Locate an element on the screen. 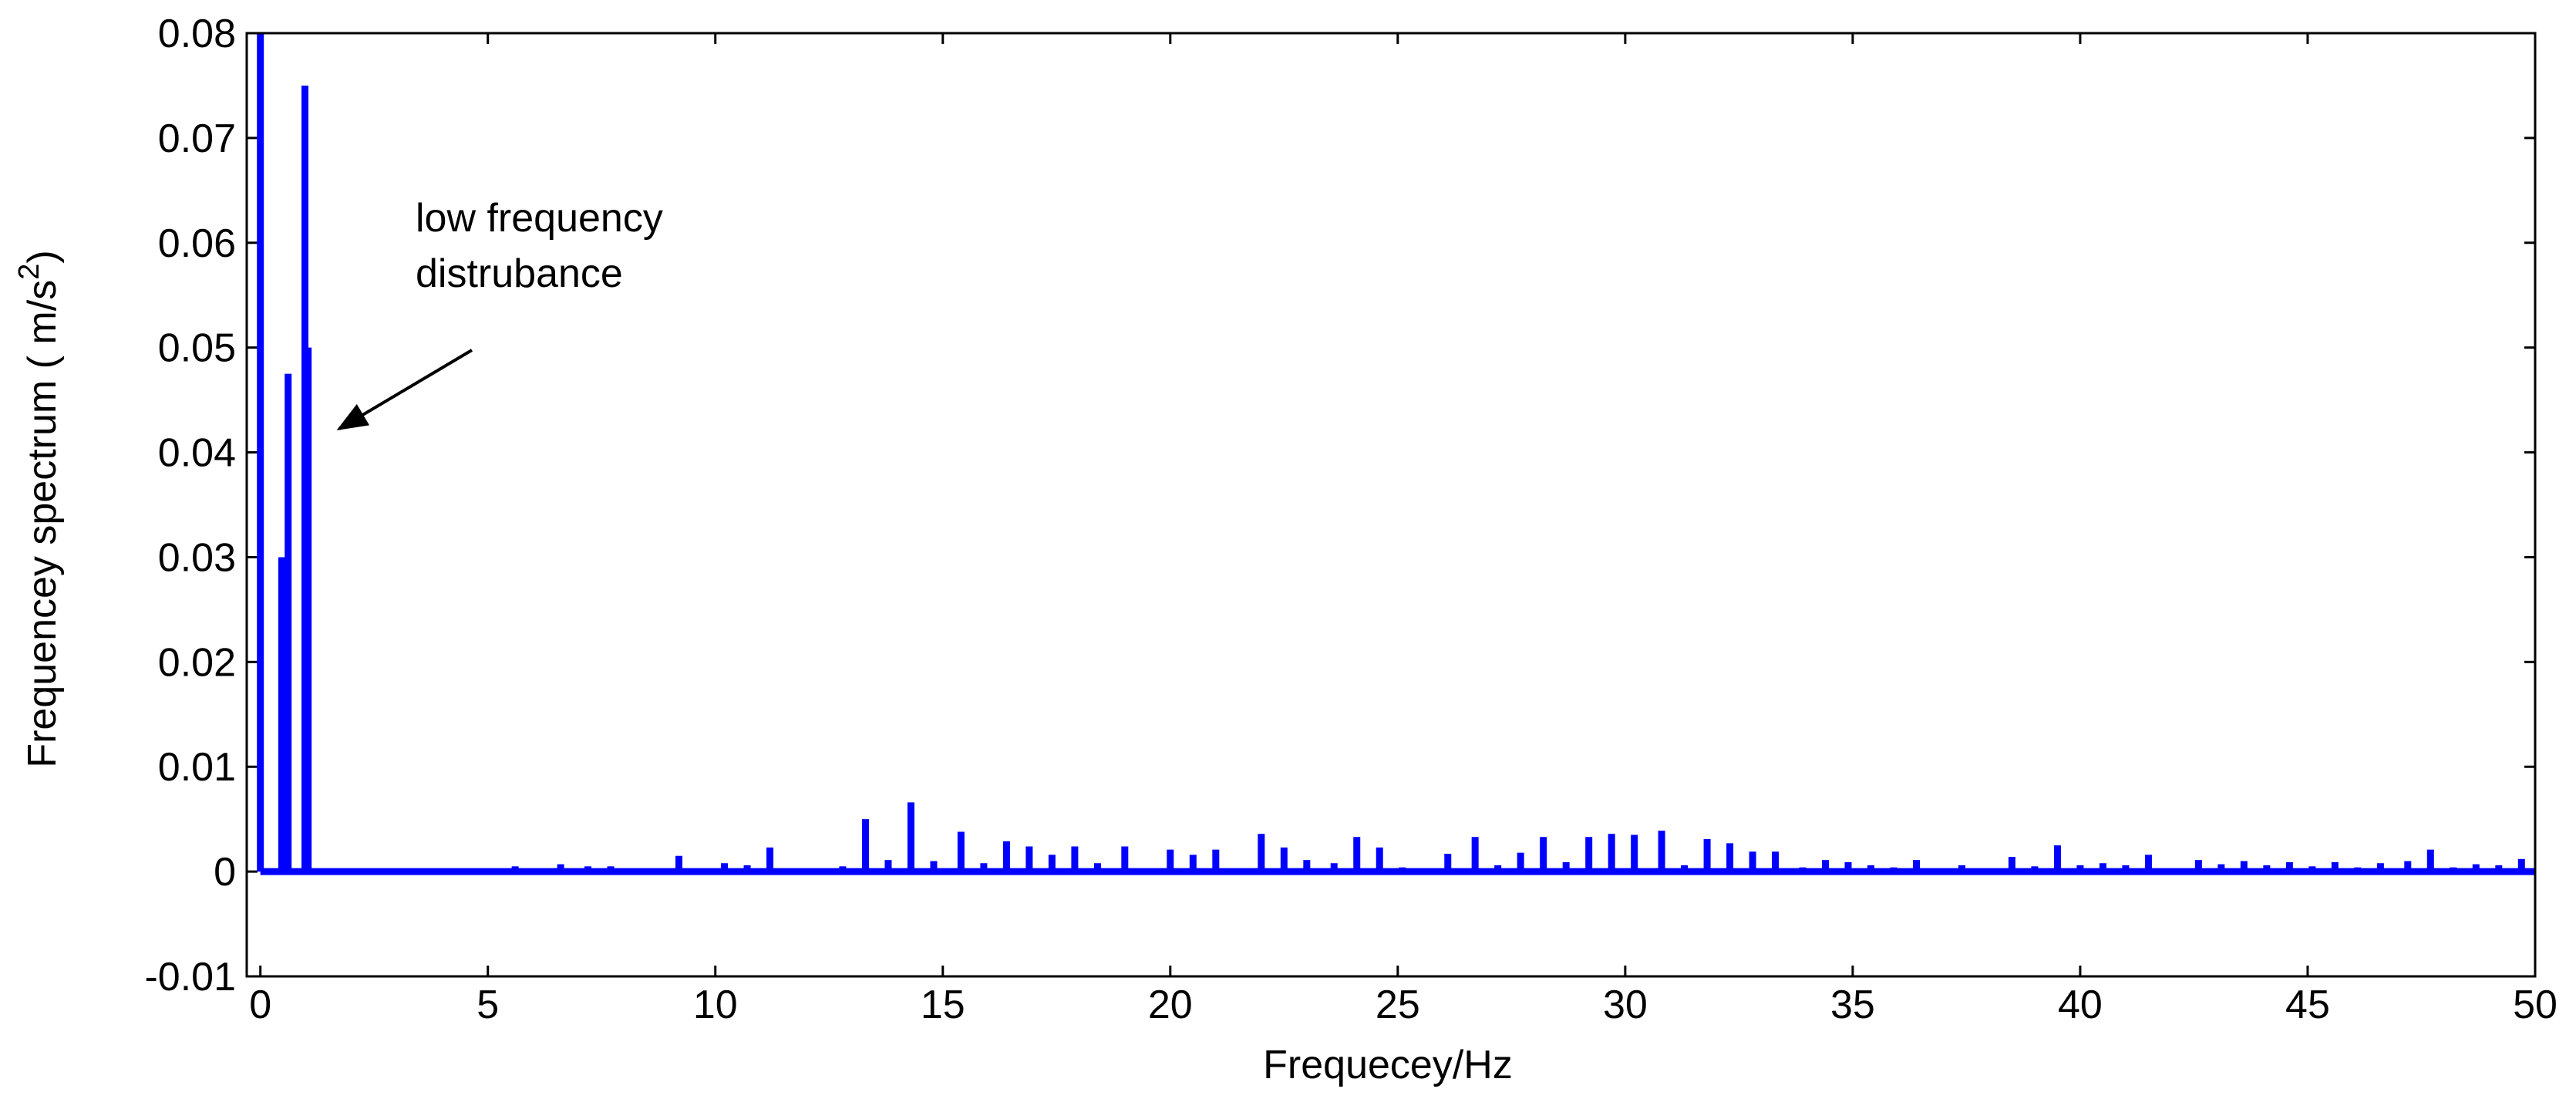  y-tick-label: 0.06 is located at coordinates (197, 243).